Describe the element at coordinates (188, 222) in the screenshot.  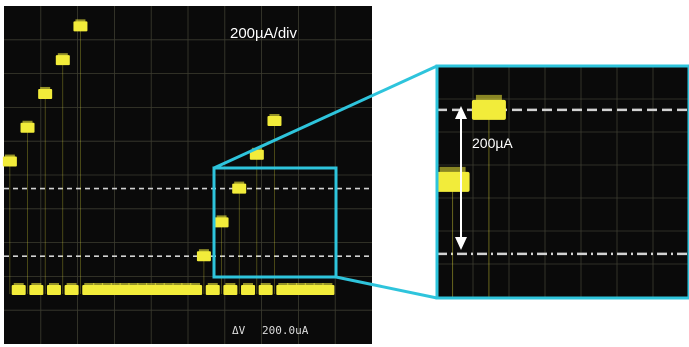
I see `main-cursor-lines` at that location.